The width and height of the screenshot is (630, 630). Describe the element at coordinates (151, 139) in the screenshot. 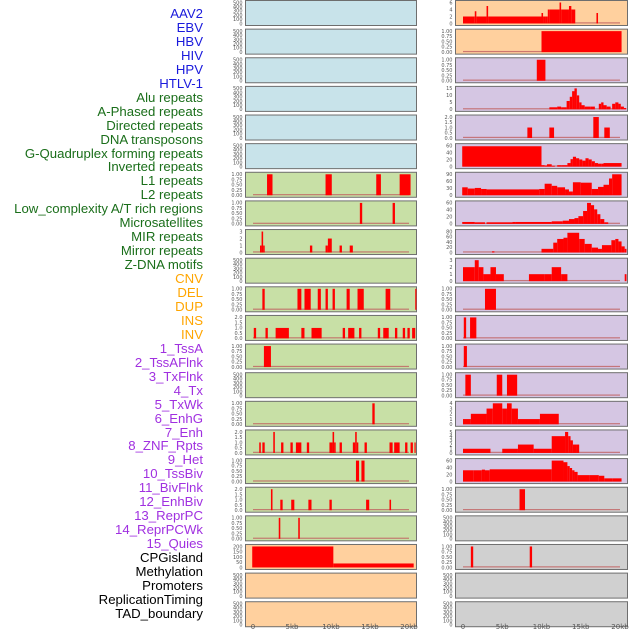

I see `track-label: DNA transposons` at that location.